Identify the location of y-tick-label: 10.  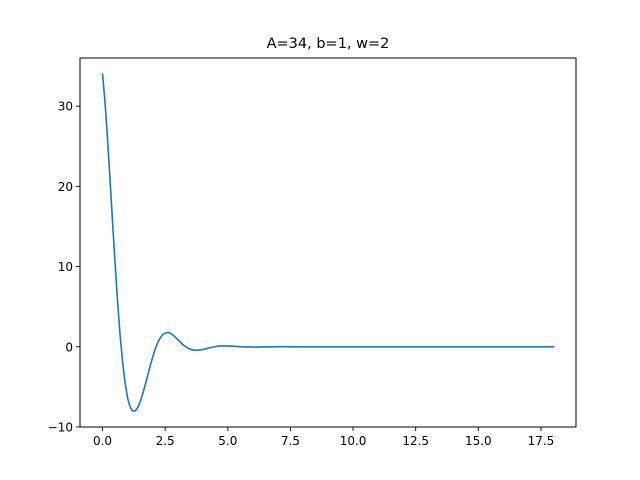
(65, 267).